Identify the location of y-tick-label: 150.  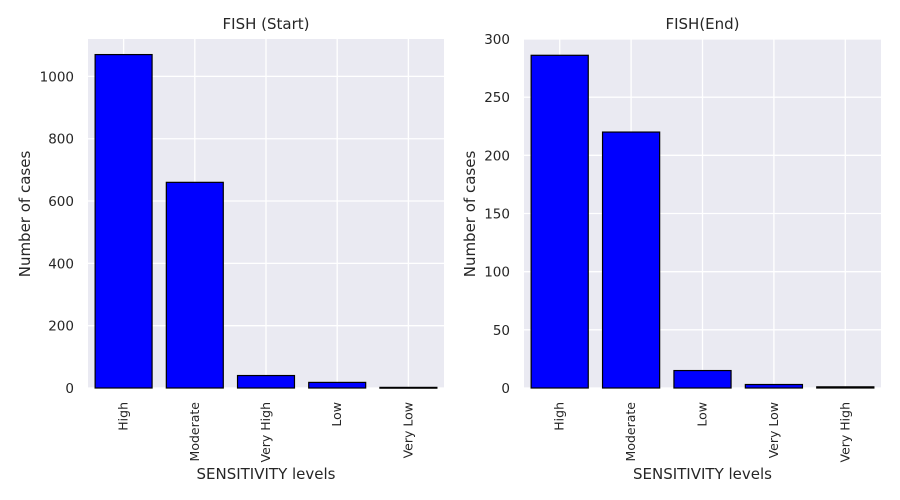
(497, 215).